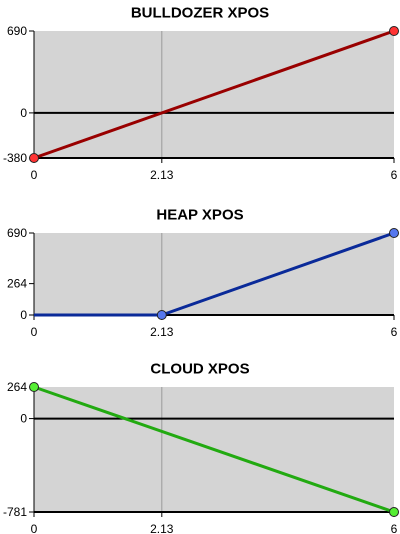  Describe the element at coordinates (199, 215) in the screenshot. I see `chart-title: HEAP XPOS` at that location.